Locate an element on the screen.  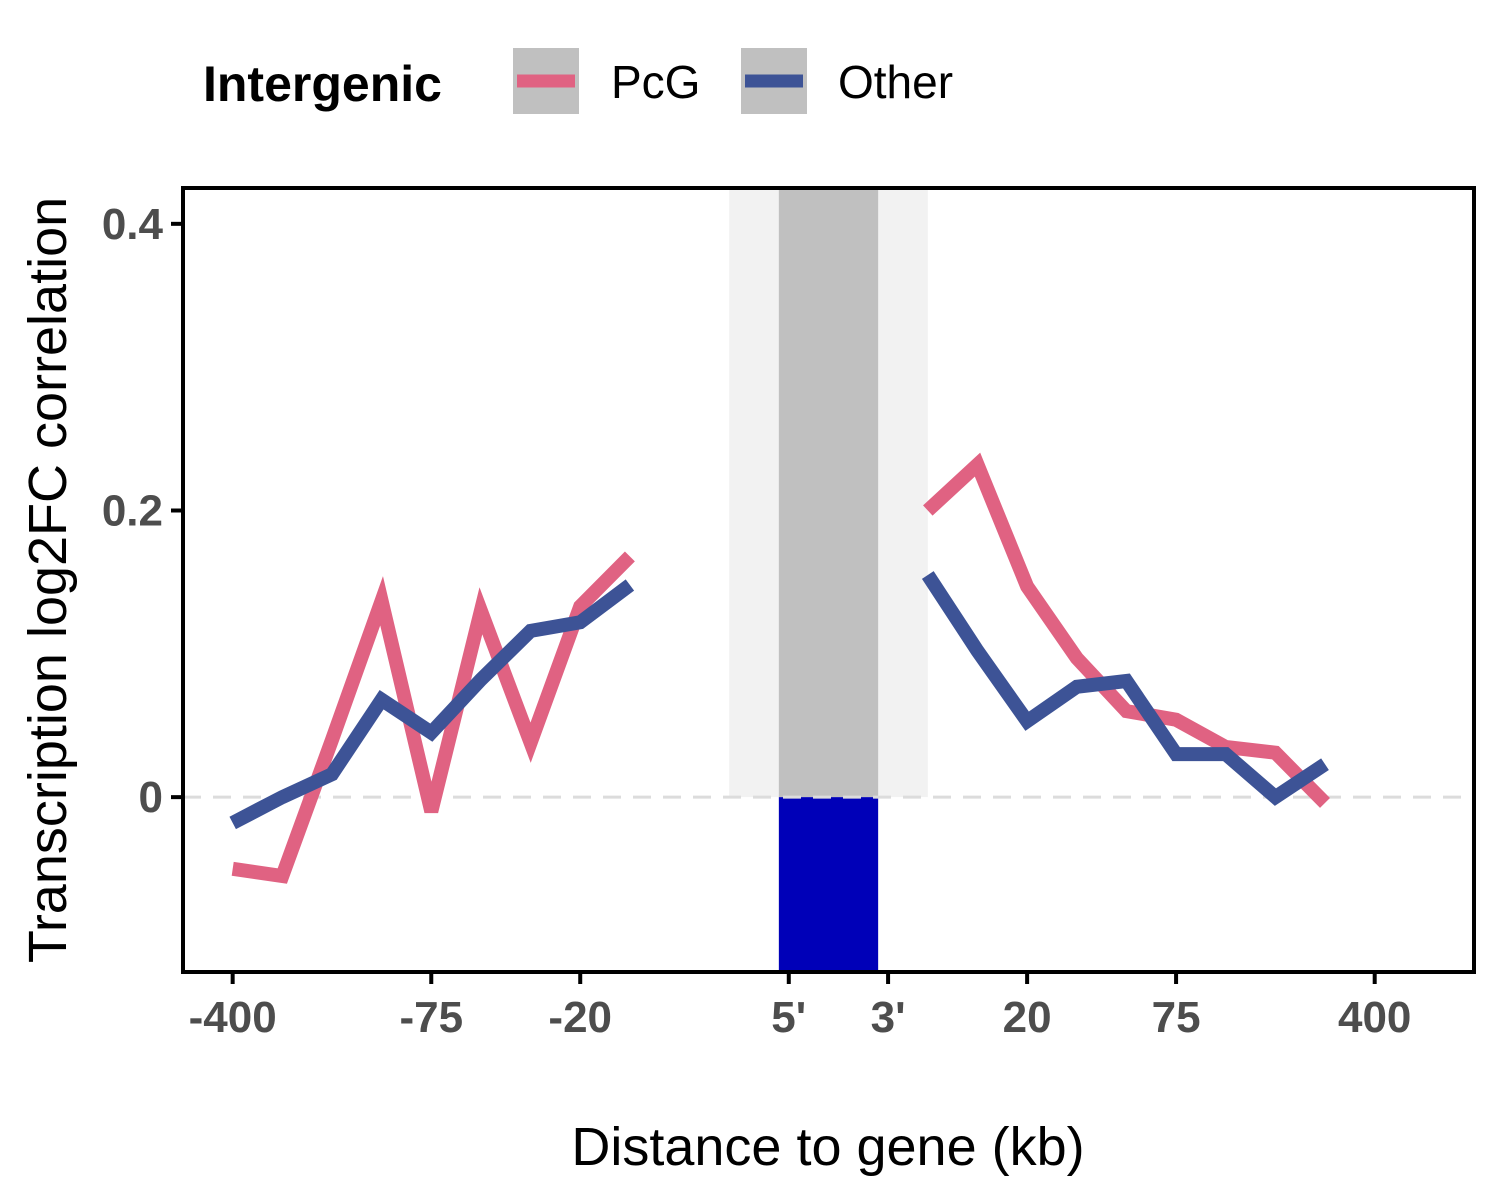
legend-label-pcg: PcG is located at coordinates (655, 82).